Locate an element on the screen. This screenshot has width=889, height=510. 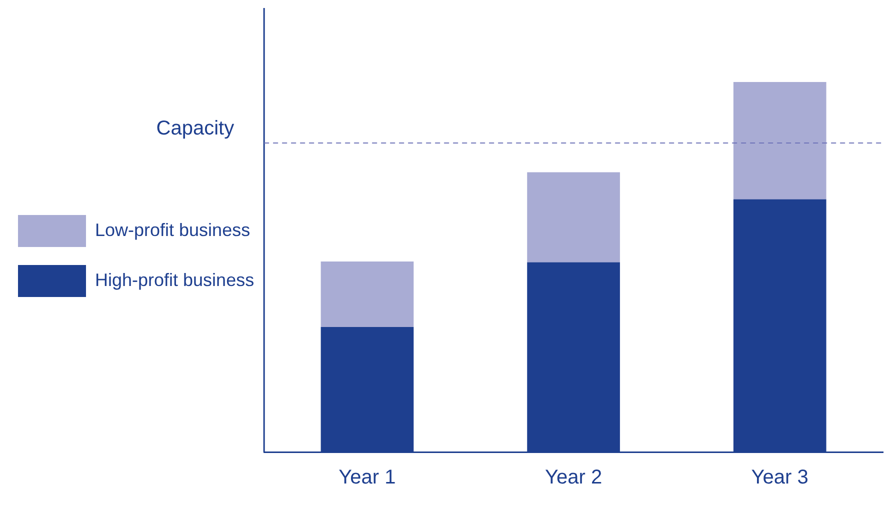
x-tick-label: Year 3 is located at coordinates (779, 477).